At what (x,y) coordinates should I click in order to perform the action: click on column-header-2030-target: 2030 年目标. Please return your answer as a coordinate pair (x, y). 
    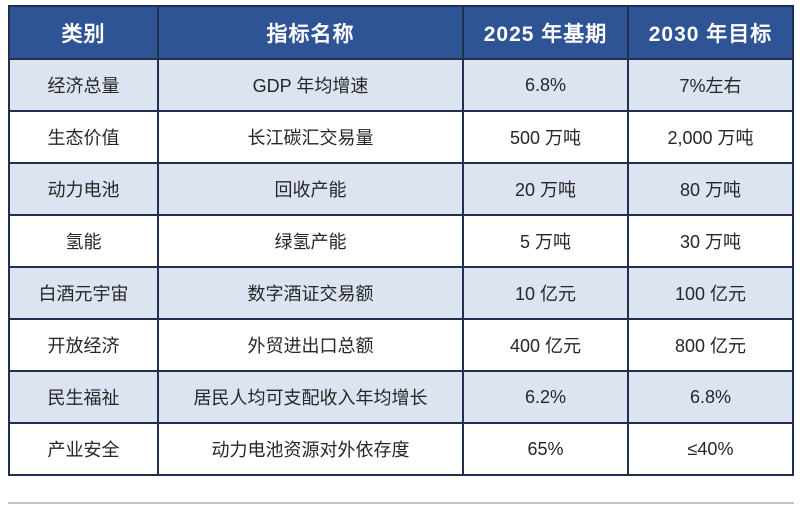
    Looking at the image, I should click on (710, 32).